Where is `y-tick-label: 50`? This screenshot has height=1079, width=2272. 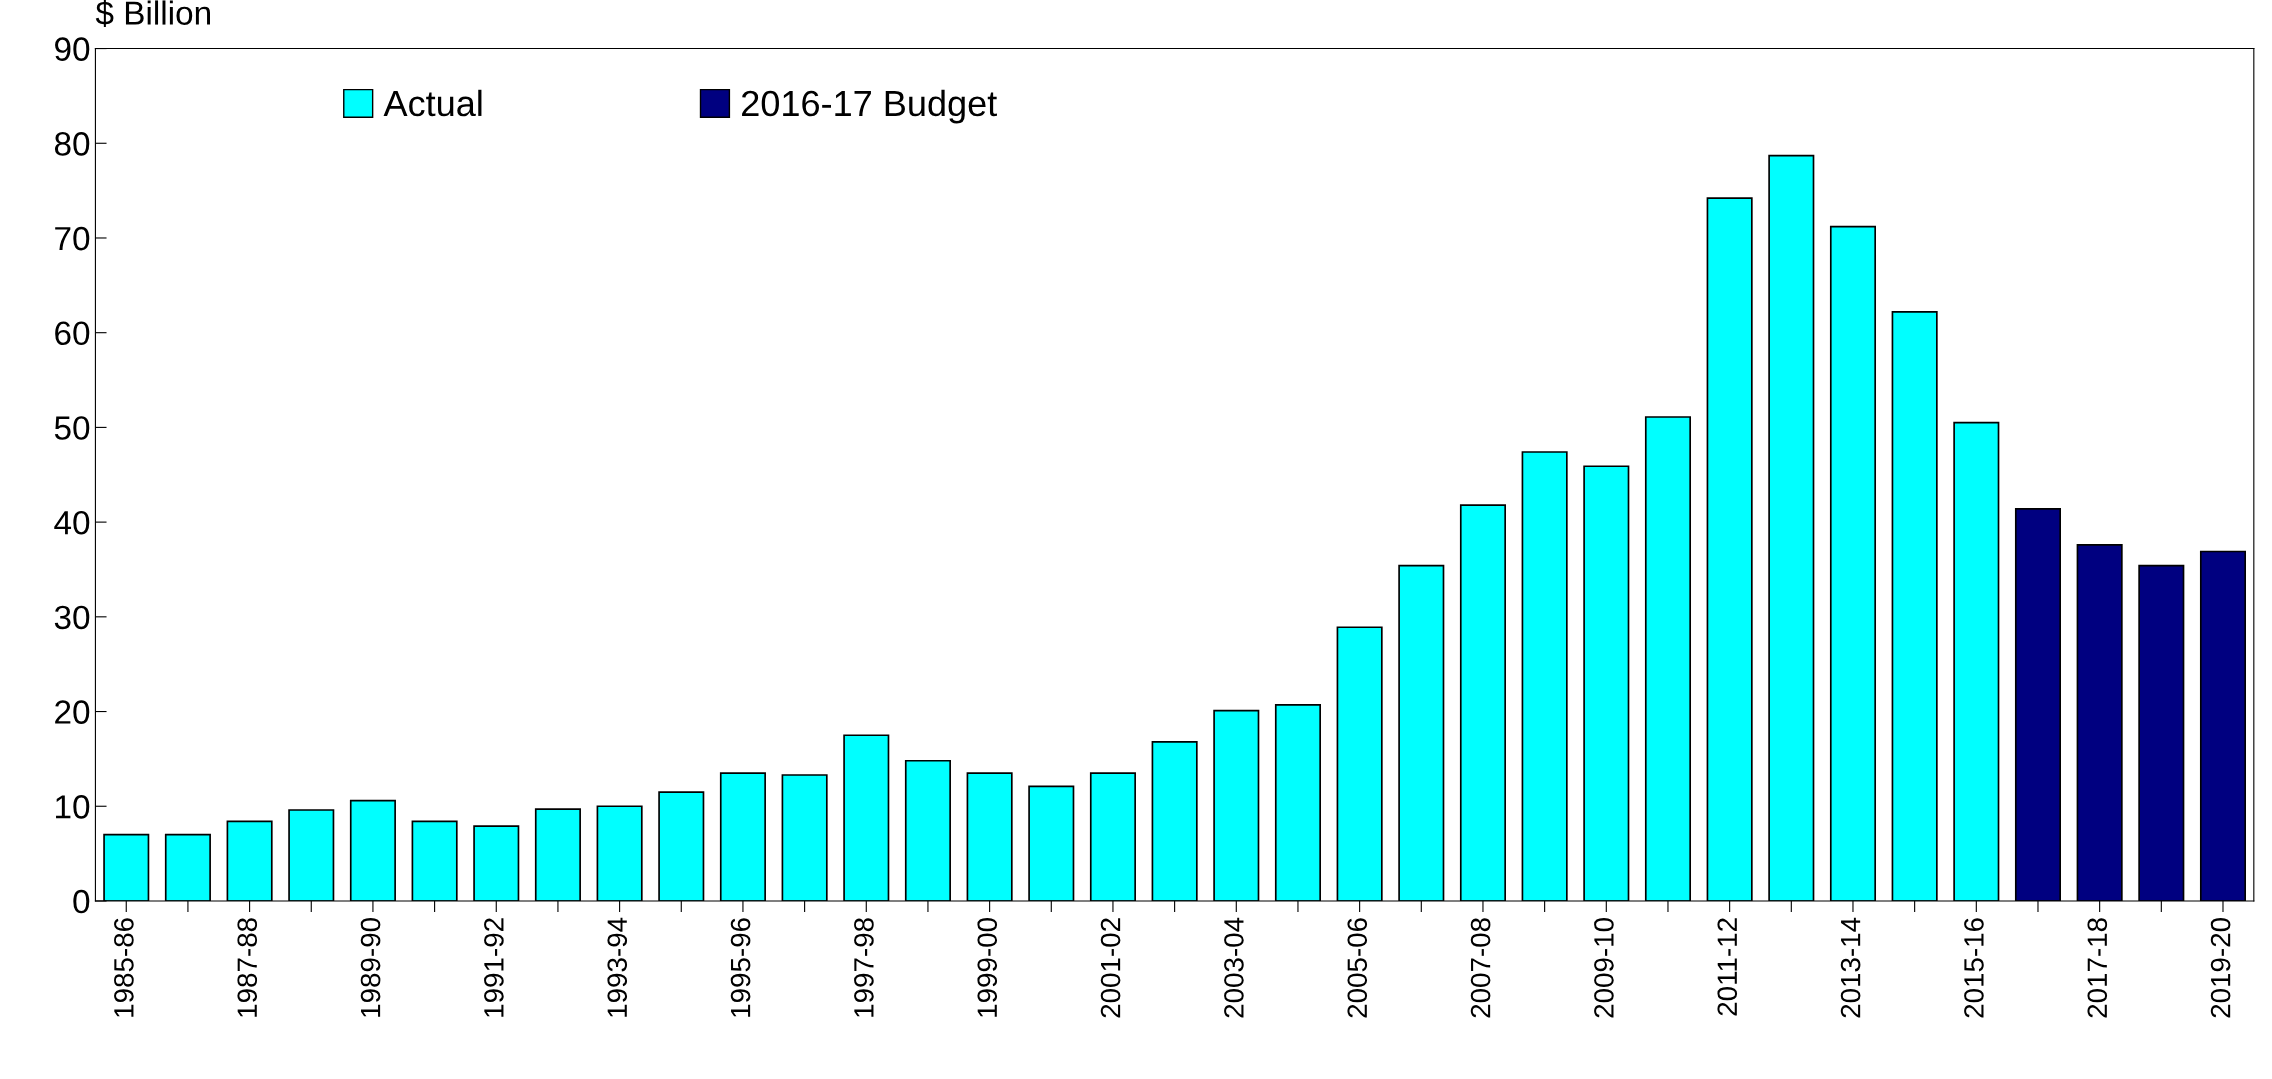 y-tick-label: 50 is located at coordinates (72, 428).